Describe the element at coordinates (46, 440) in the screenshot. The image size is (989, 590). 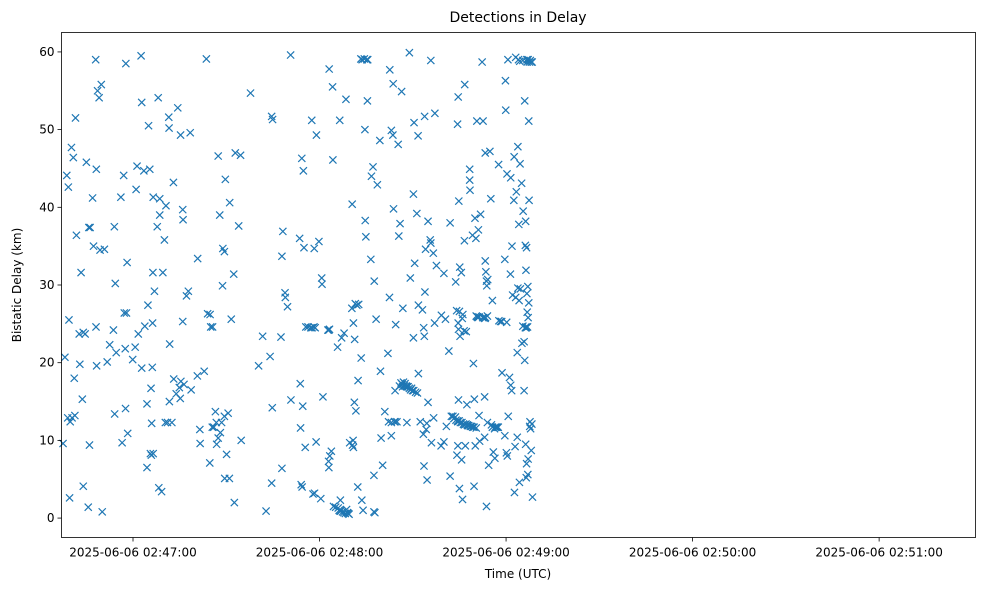
I see `y-tick-label: 10` at that location.